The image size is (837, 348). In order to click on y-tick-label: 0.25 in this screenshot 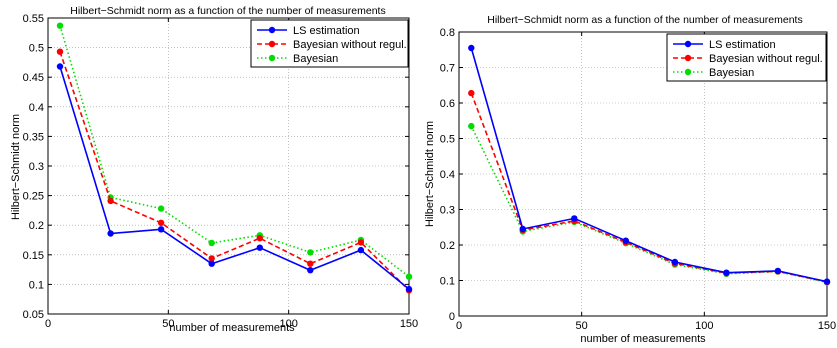, I will do `click(33, 197)`.